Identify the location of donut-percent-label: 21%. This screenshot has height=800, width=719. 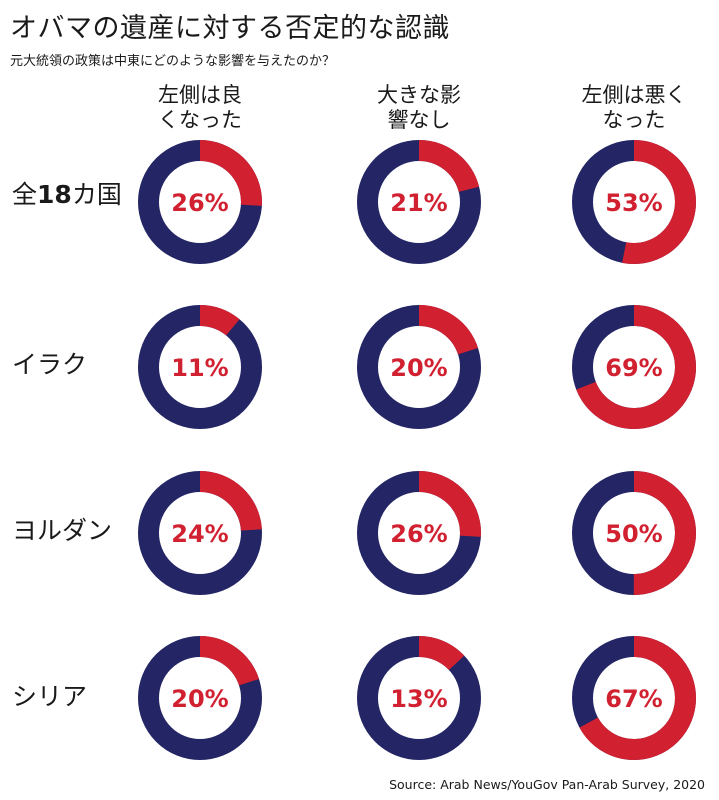
(418, 203).